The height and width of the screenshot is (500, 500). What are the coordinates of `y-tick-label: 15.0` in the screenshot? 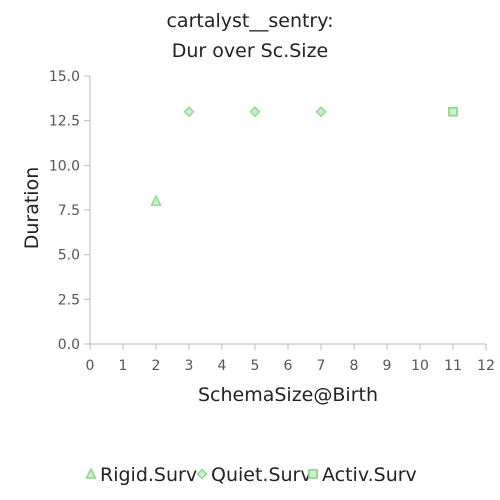 It's located at (64, 77).